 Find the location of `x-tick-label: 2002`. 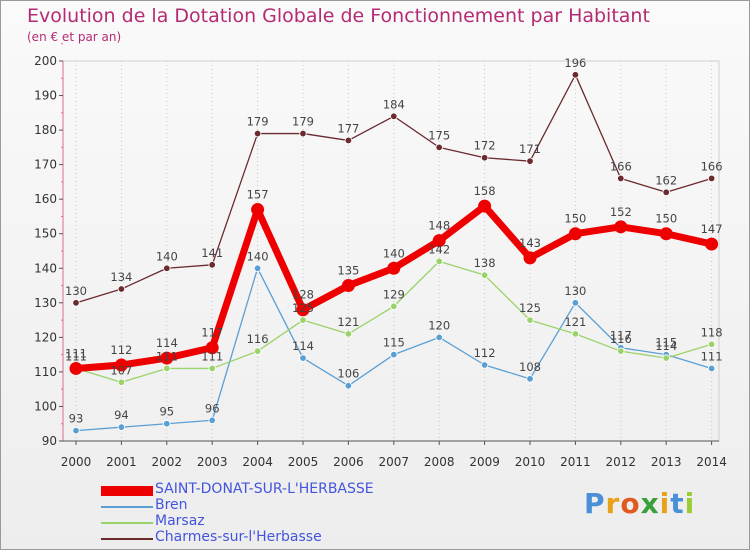

x-tick-label: 2002 is located at coordinates (167, 462).